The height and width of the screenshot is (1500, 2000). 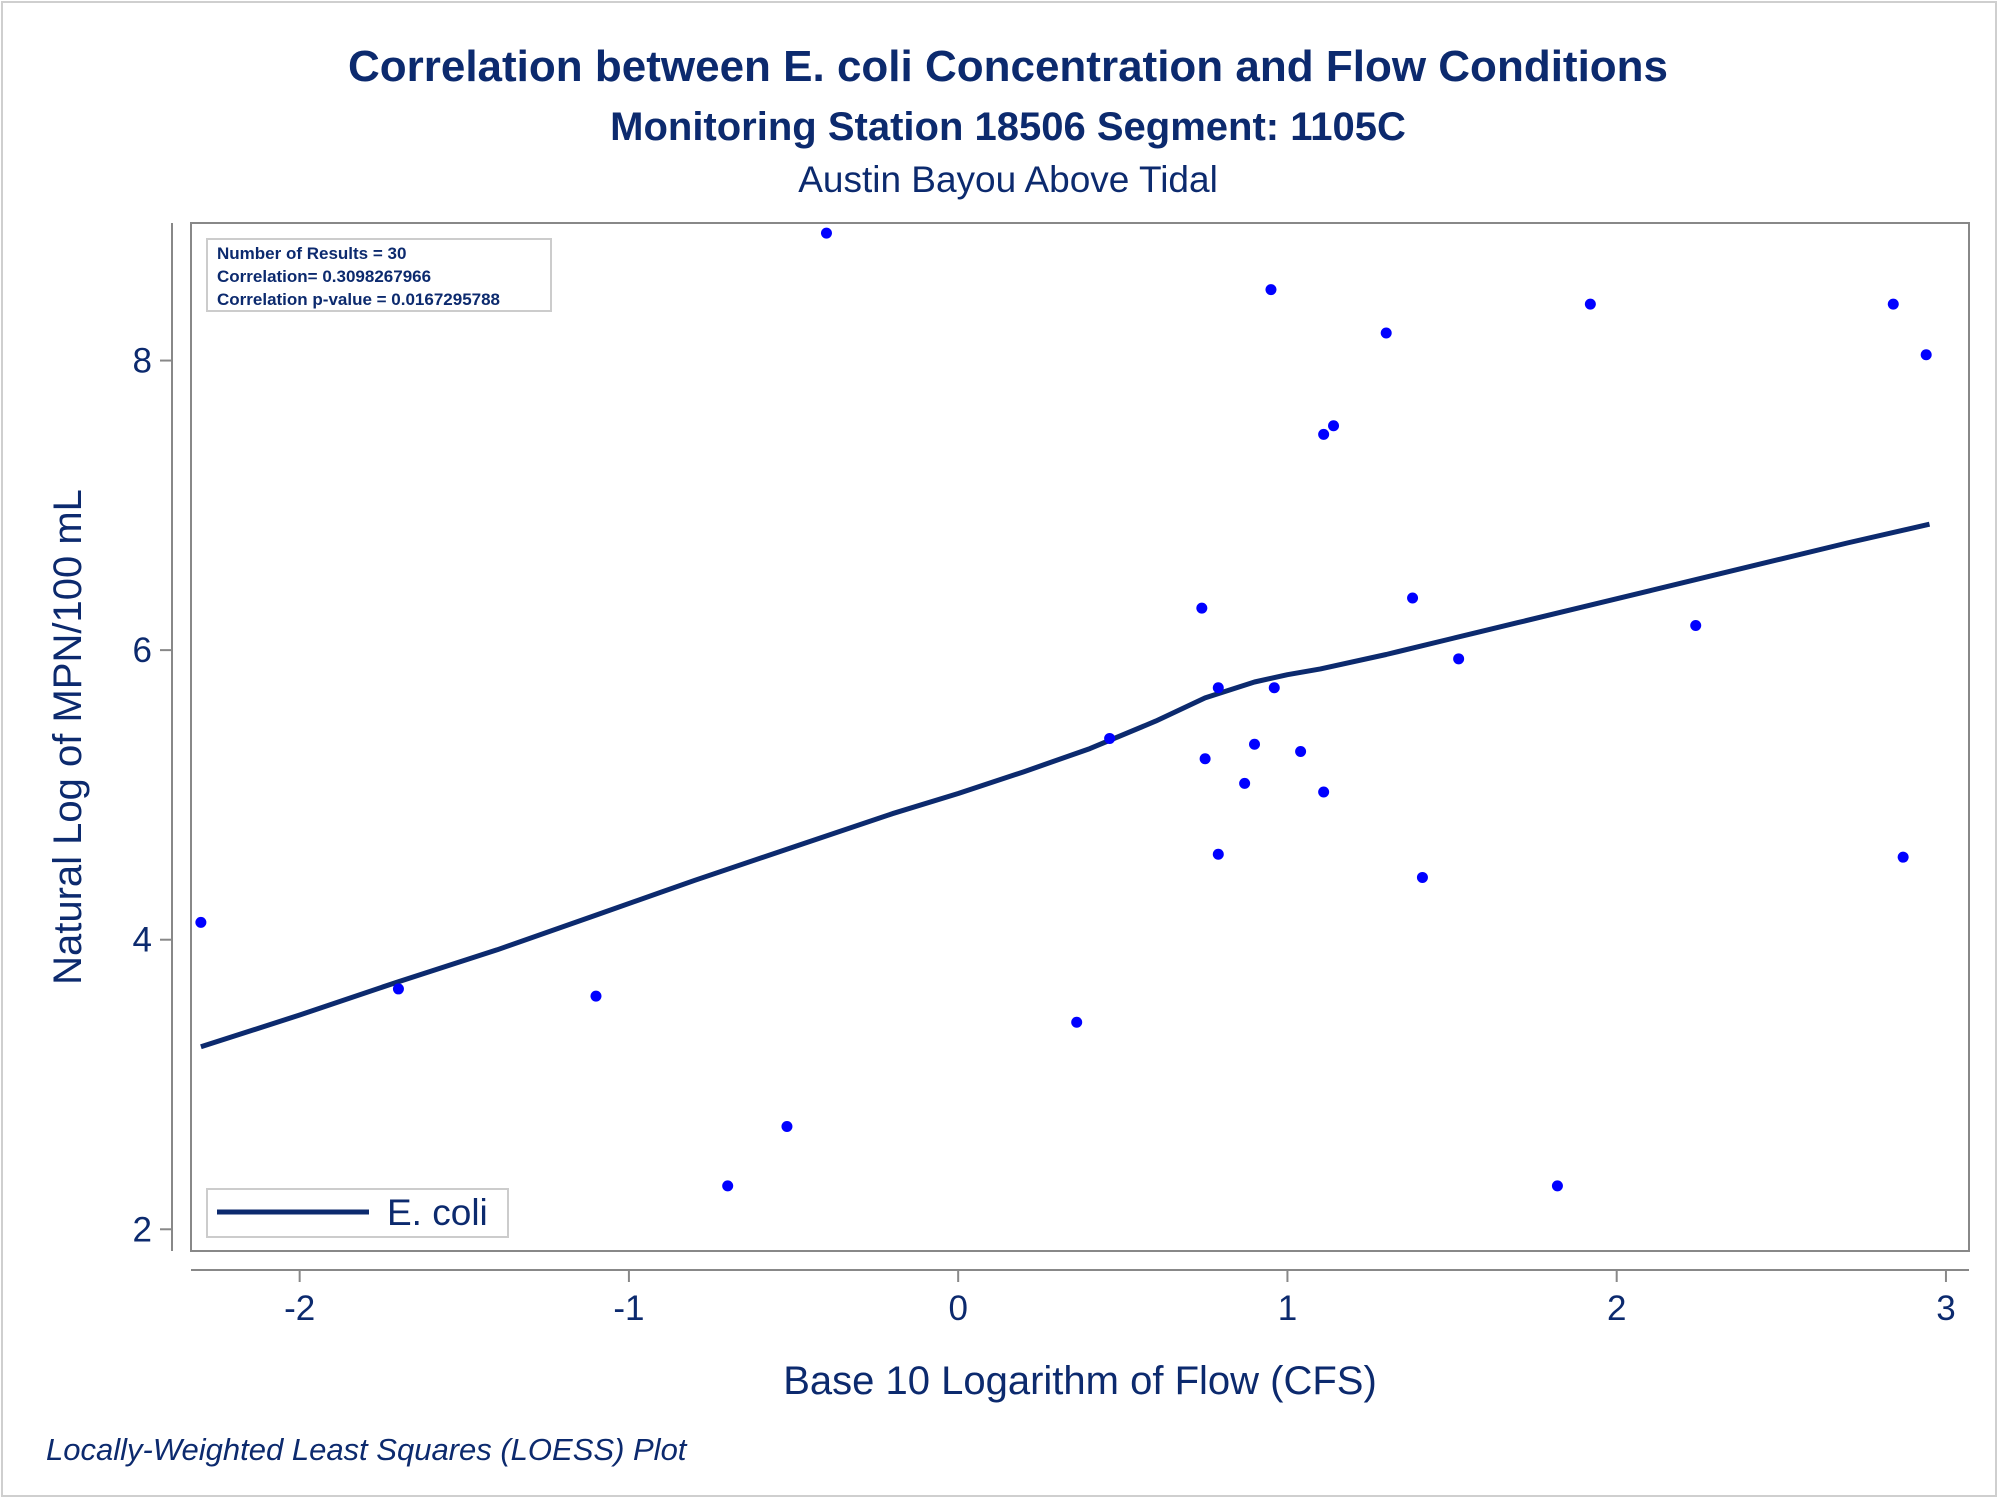 What do you see at coordinates (1008, 127) in the screenshot?
I see `chart-subtitle: Monitoring Station 18506 Segment: 1105C` at bounding box center [1008, 127].